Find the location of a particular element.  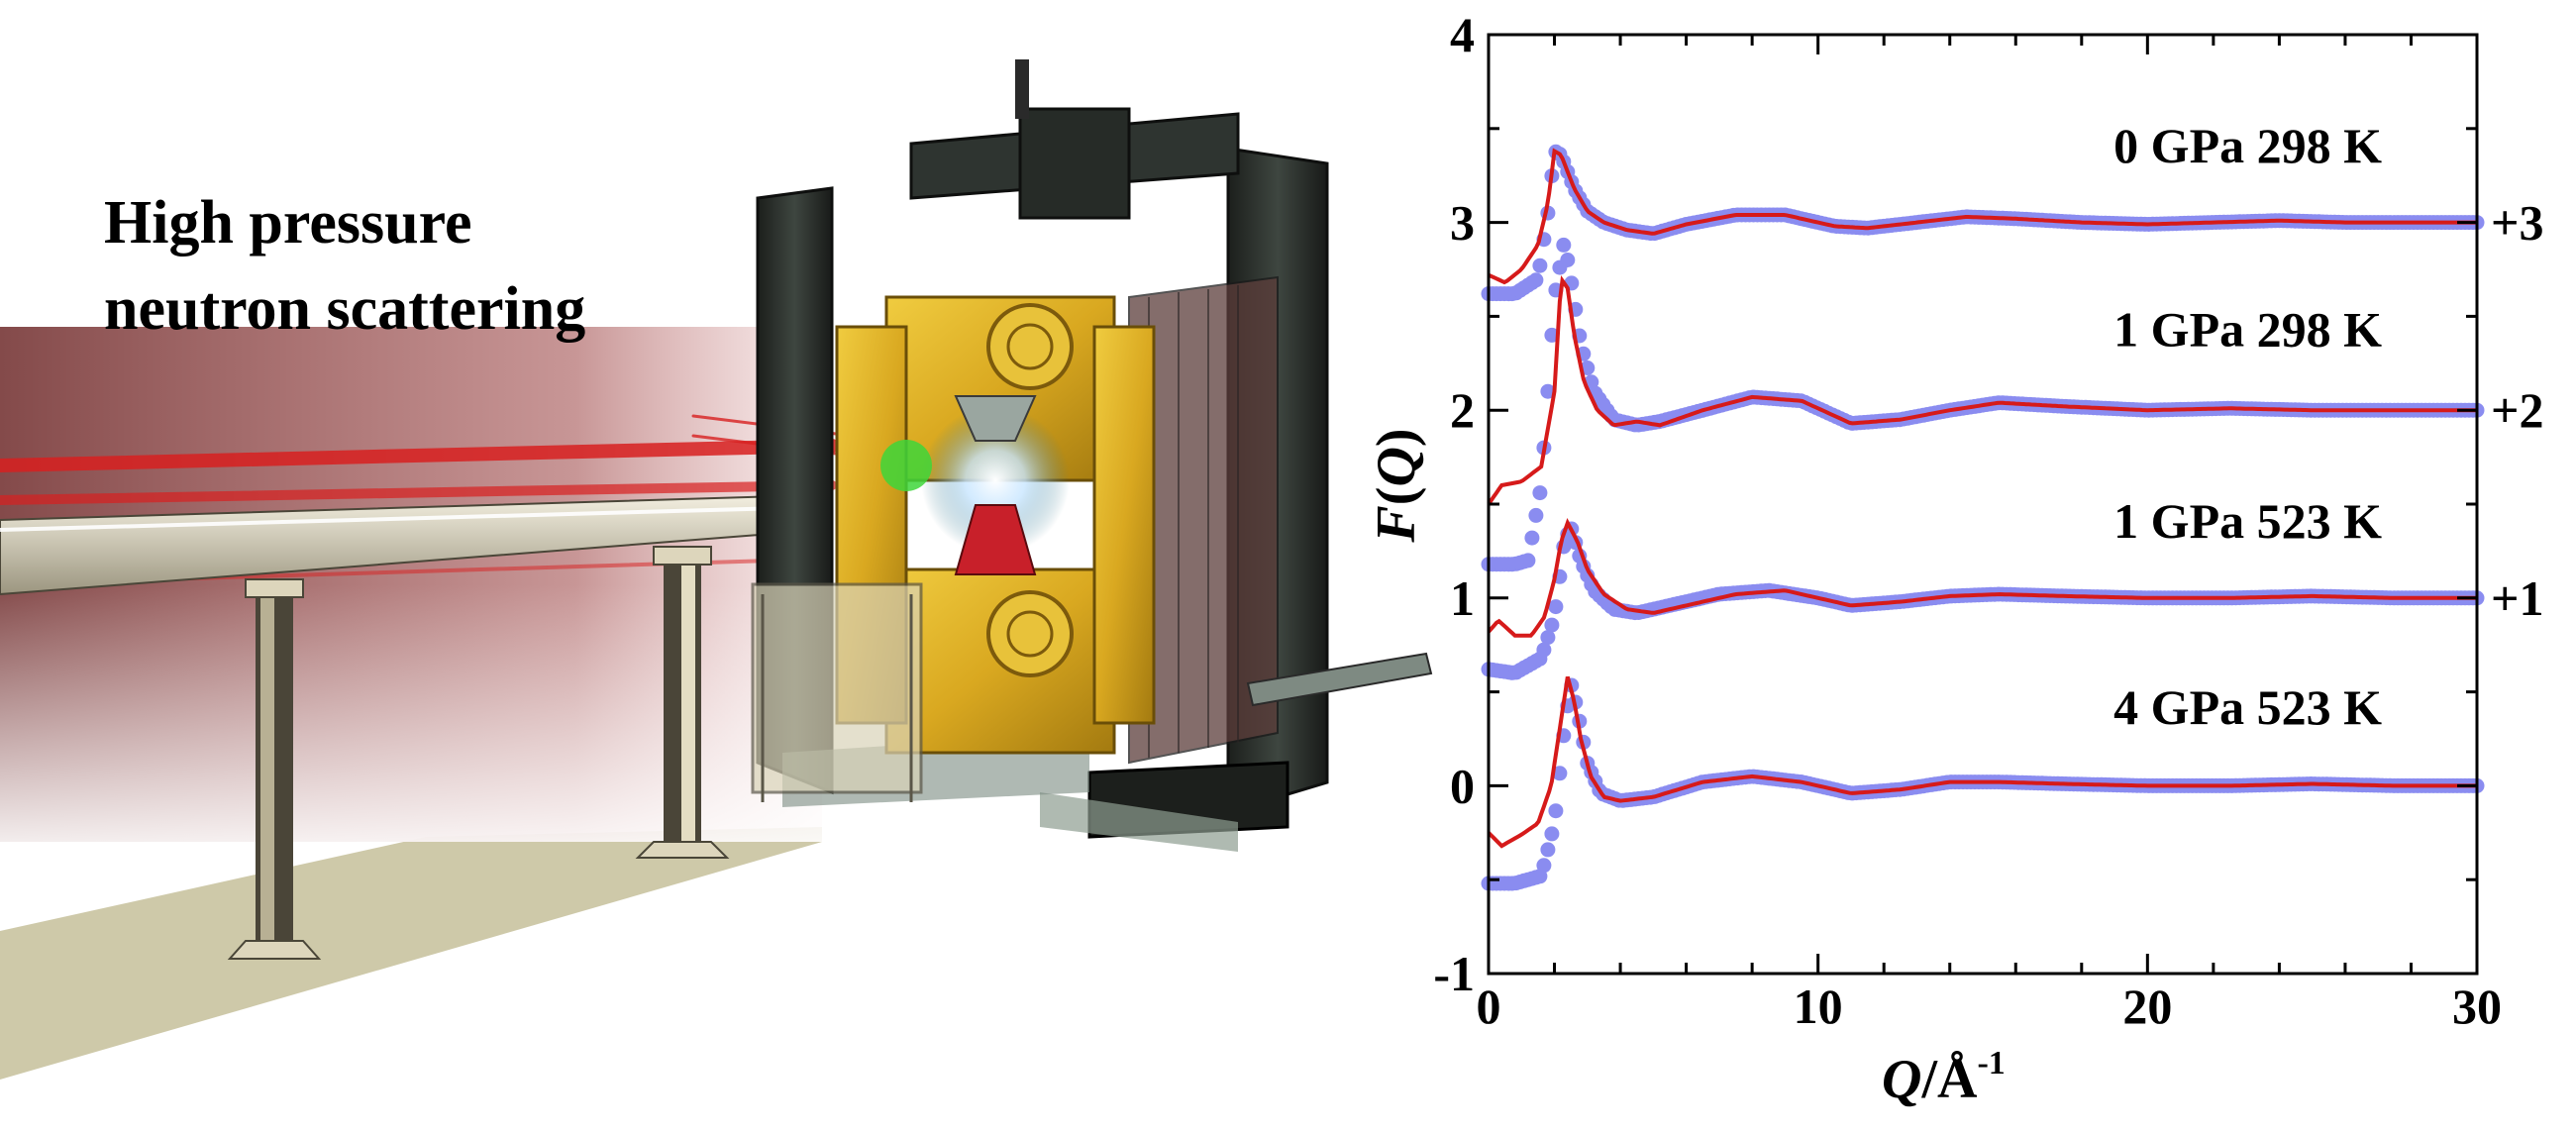

y-axis-label-func: F is located at coordinates (1396, 524).